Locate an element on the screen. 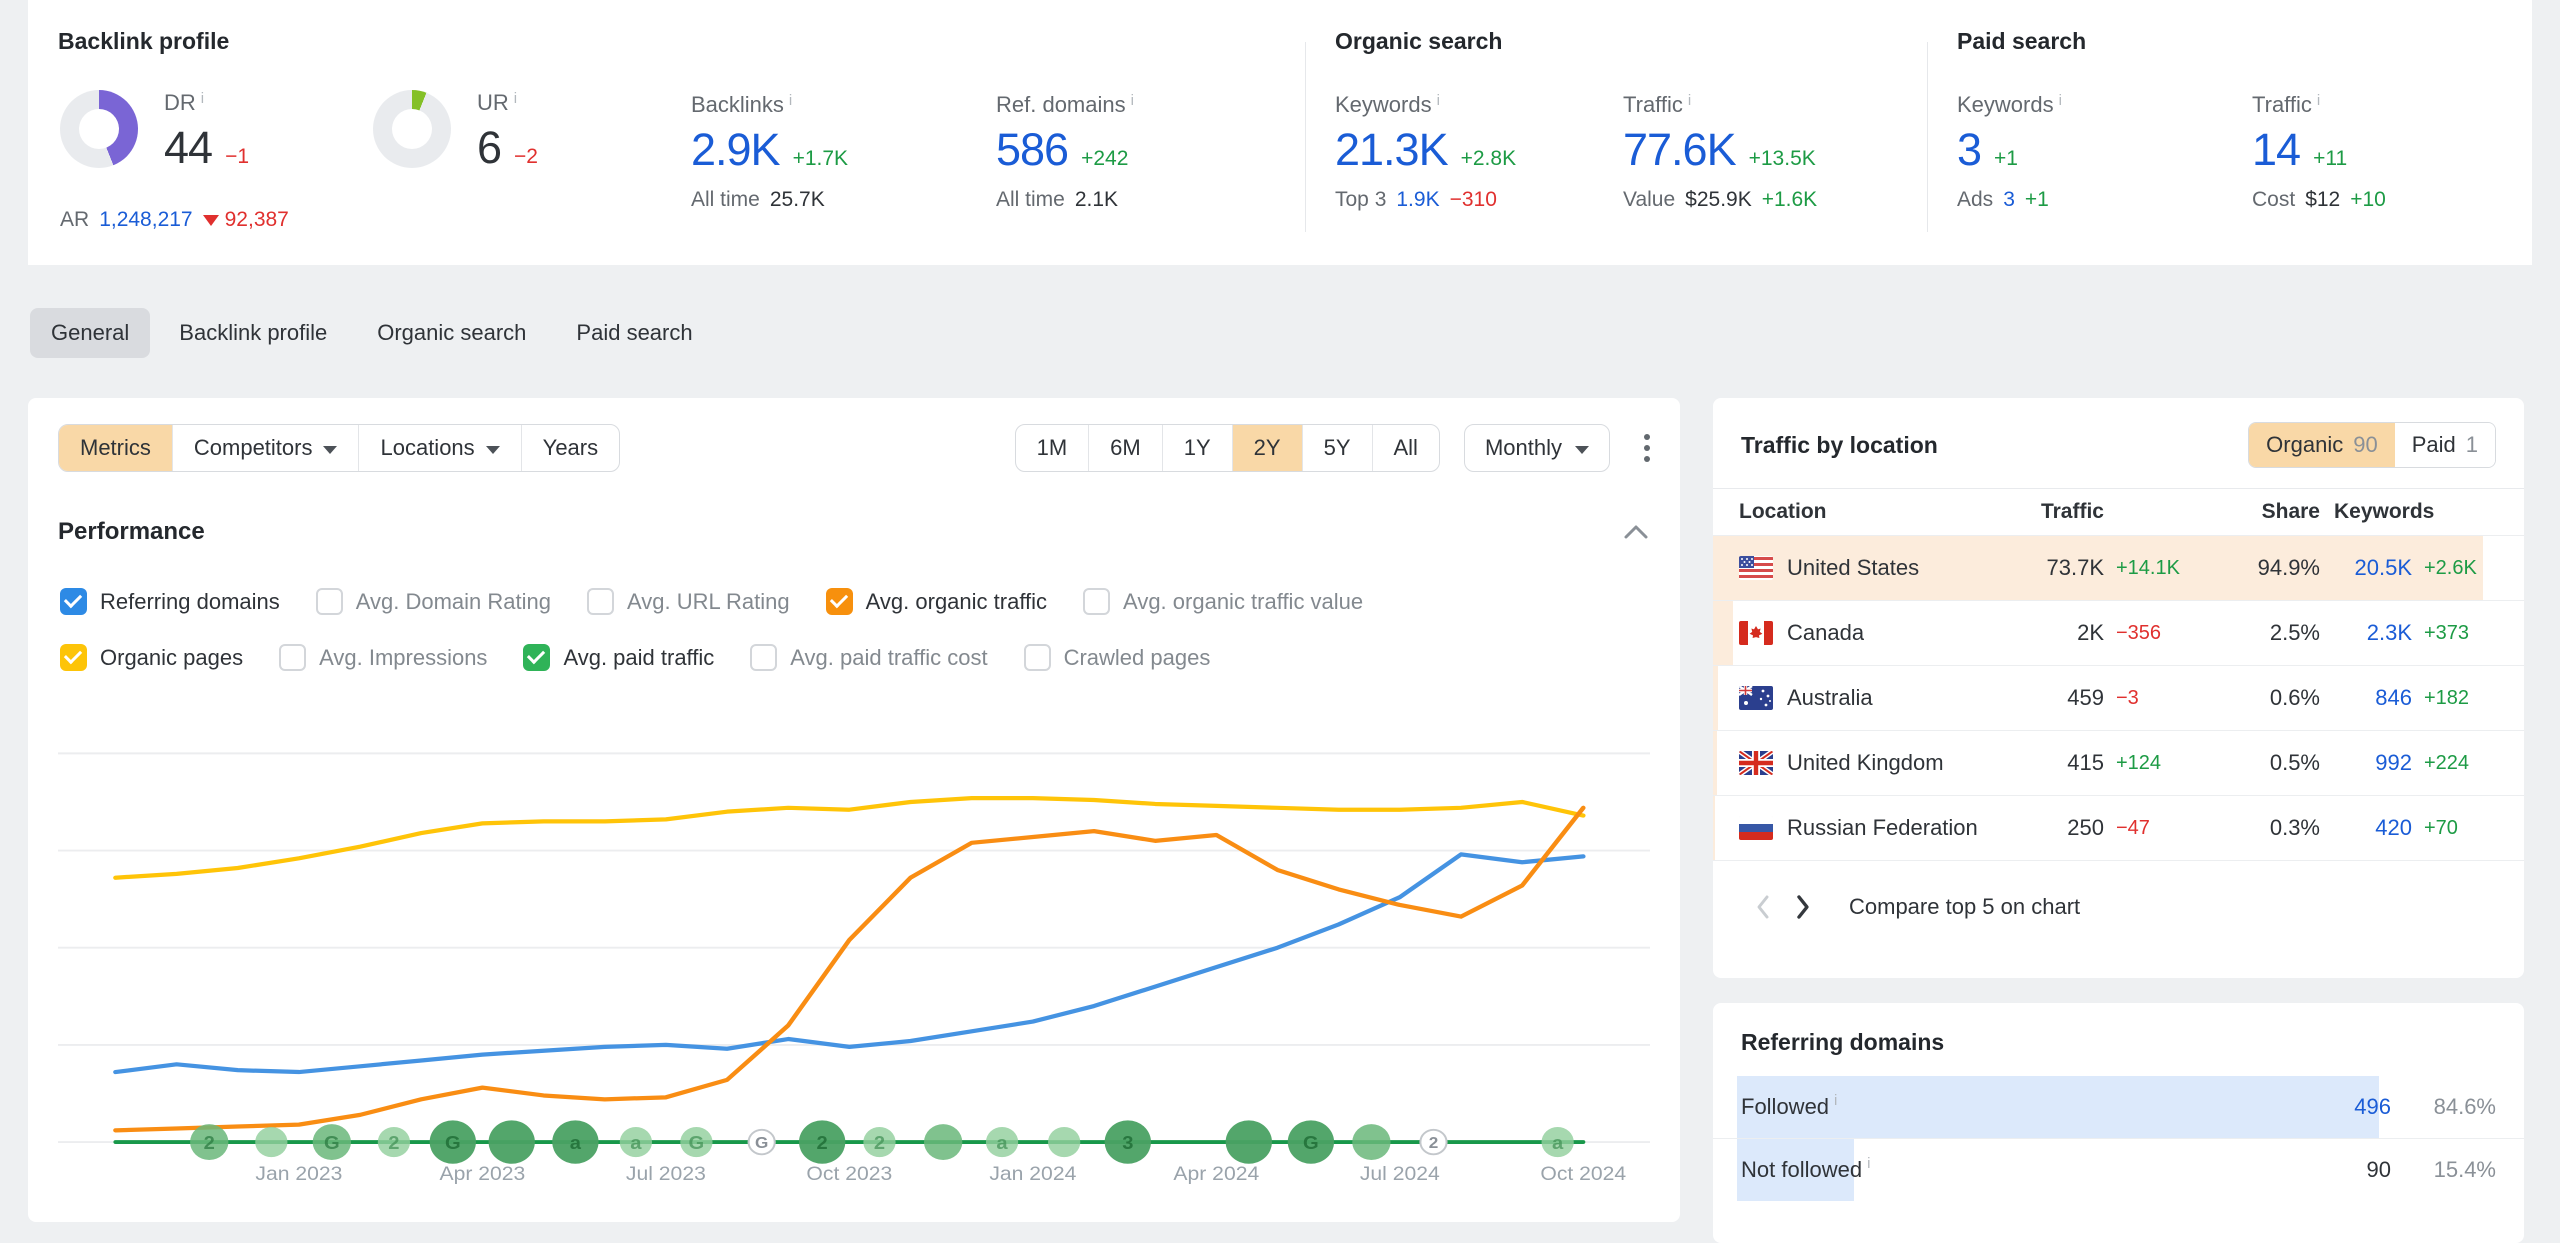 The height and width of the screenshot is (1243, 2560). value-label: Value is located at coordinates (1649, 199).